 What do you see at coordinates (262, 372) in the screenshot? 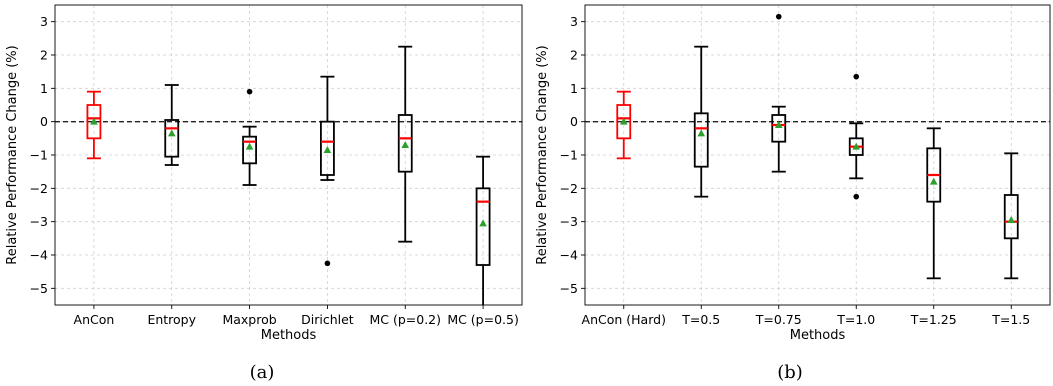
I see `panel-caption: (a)` at bounding box center [262, 372].